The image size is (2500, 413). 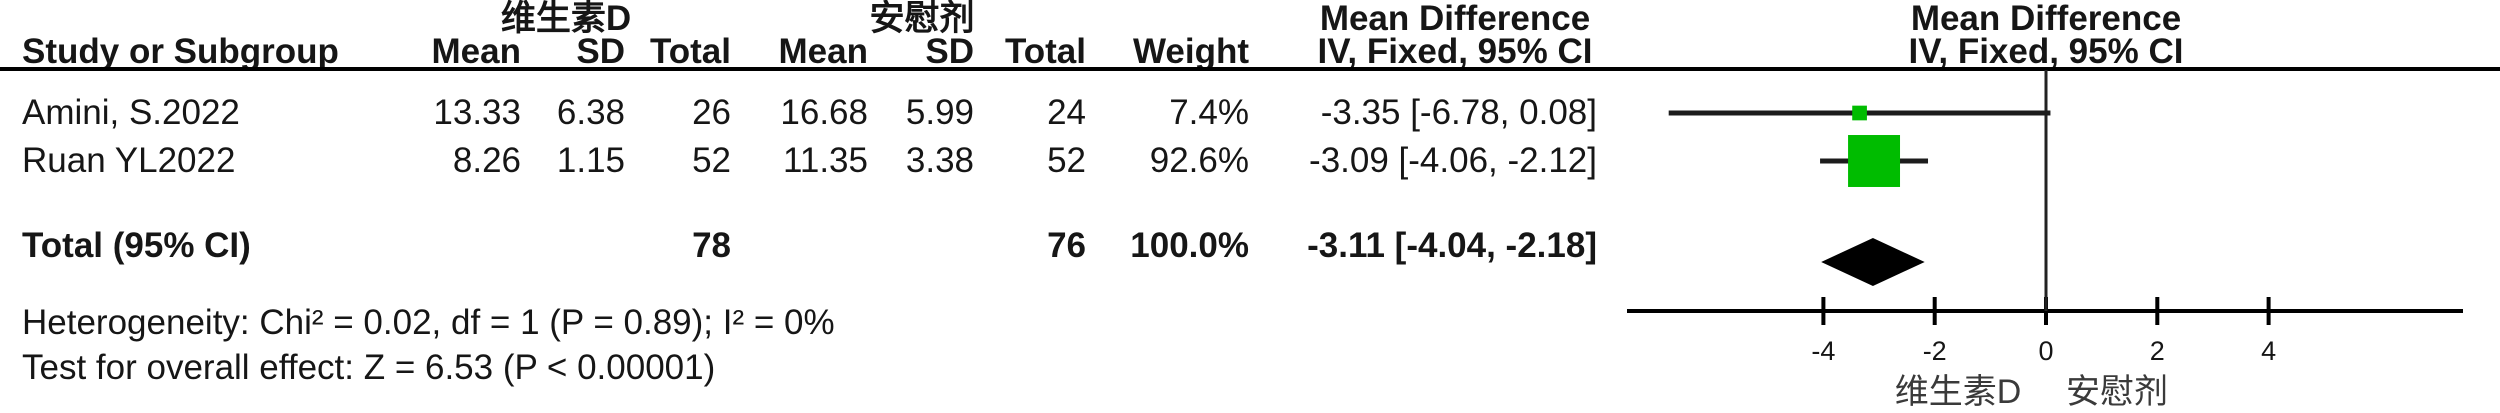 What do you see at coordinates (2046, 19) in the screenshot?
I see `group-header-mean-difference-plot: Mean Difference` at bounding box center [2046, 19].